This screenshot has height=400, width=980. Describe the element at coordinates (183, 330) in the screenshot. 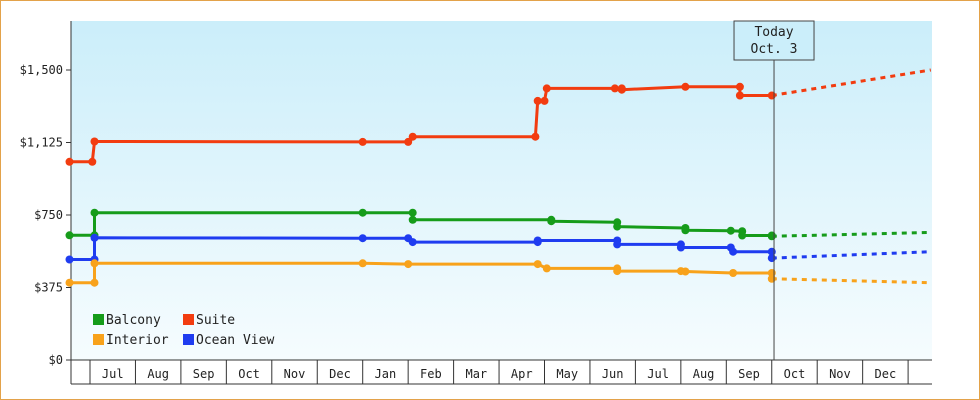

I see `legend: Balcony Suite Interior Ocean View` at that location.